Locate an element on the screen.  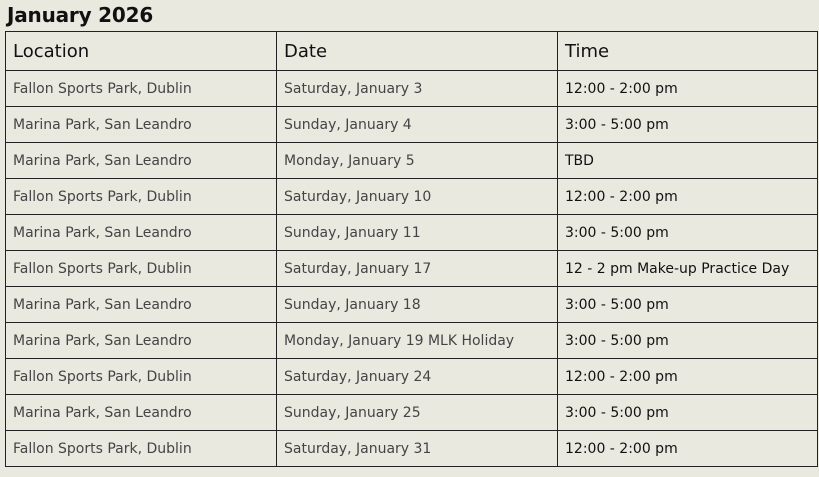
date-cell: Sunday, January 25 is located at coordinates (417, 412).